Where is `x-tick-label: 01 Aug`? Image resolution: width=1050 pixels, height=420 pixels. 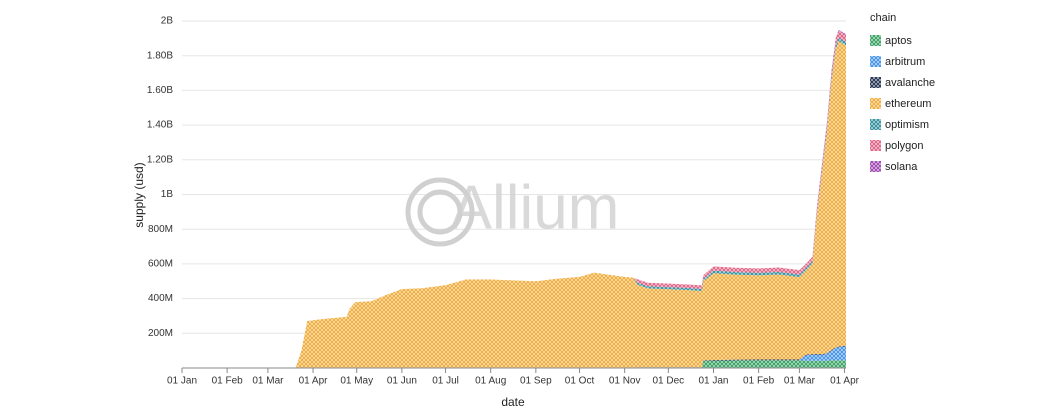 x-tick-label: 01 Aug is located at coordinates (490, 381).